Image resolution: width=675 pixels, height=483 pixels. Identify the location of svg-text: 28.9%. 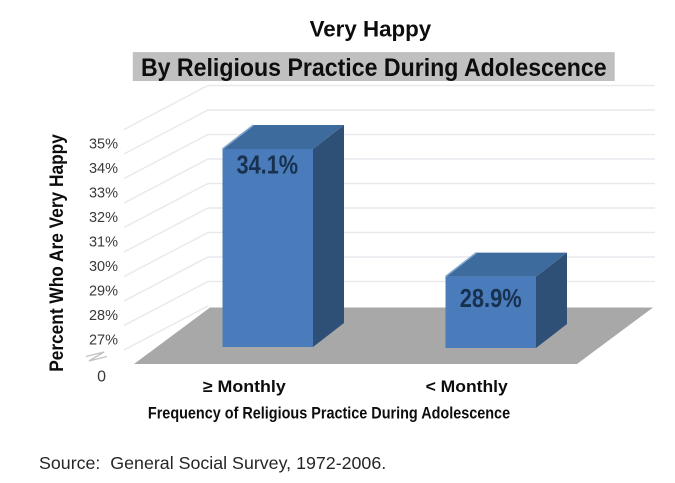
(491, 298).